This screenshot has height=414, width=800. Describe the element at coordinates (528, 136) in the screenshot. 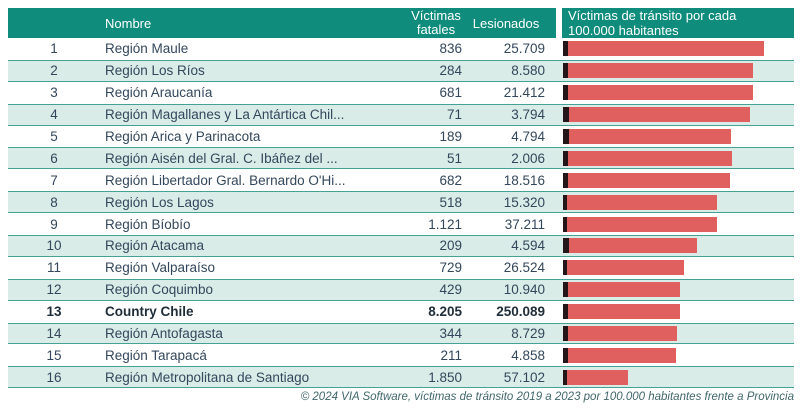

I see `injured-cell: 4.794` at that location.